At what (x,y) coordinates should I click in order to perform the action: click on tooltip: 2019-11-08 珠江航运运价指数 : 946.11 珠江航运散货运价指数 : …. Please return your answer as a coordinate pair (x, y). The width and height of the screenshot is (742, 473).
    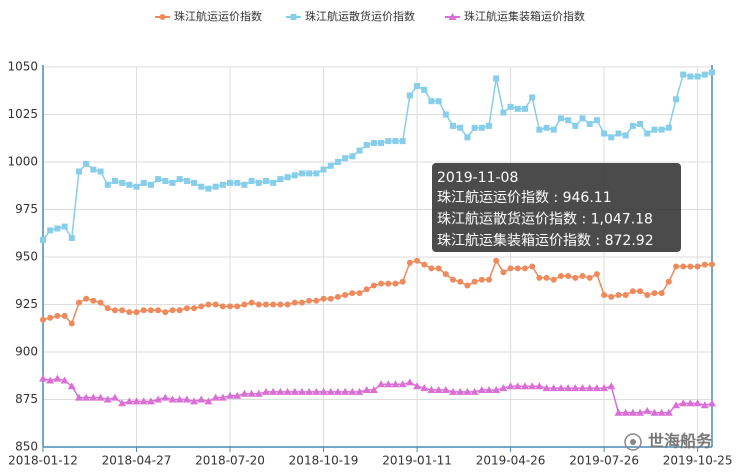
    Looking at the image, I should click on (556, 207).